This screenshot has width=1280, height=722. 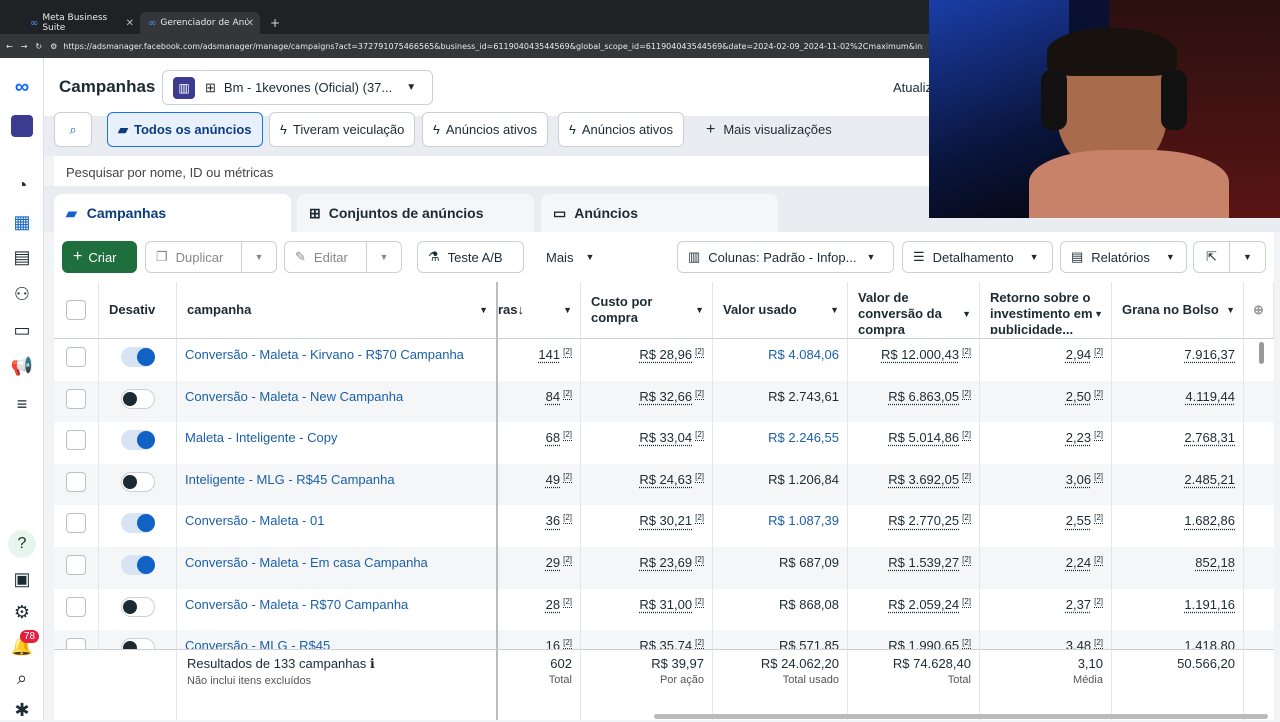 What do you see at coordinates (275, 23) in the screenshot?
I see `new-tab-button: +` at bounding box center [275, 23].